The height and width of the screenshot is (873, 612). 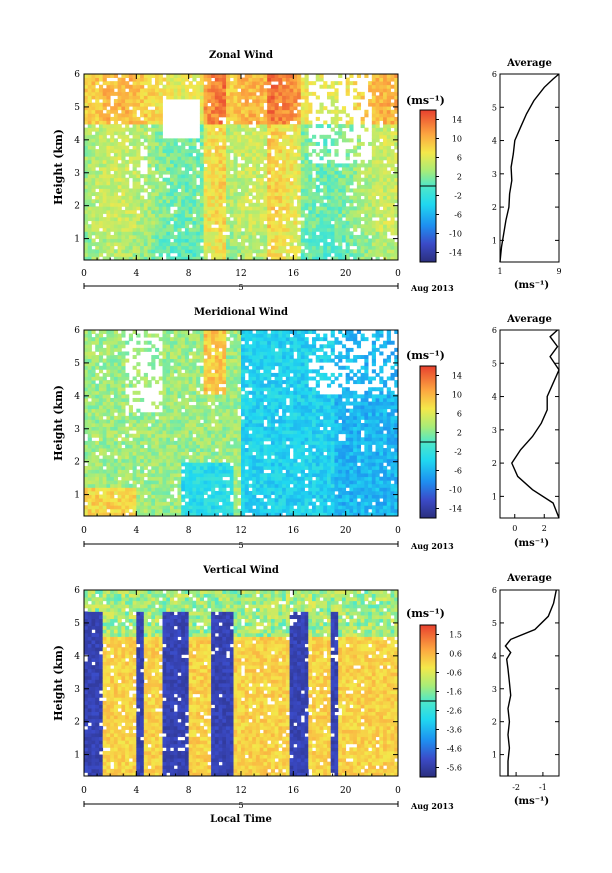 I want to click on profile-line, so click(x=529, y=168).